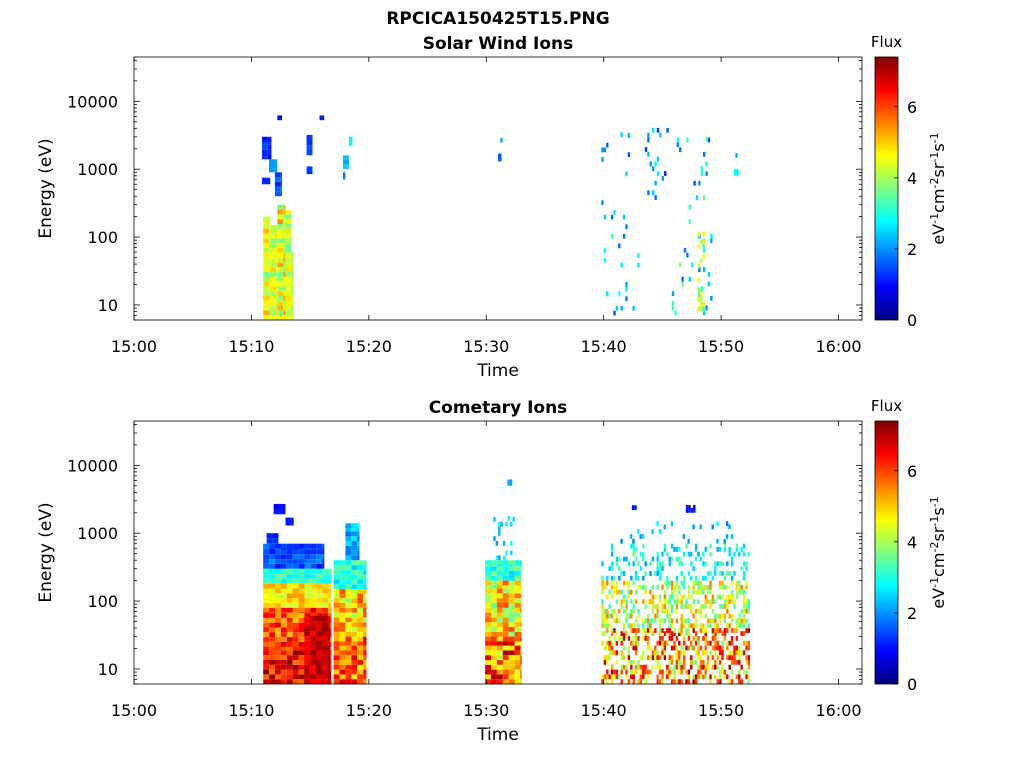 The width and height of the screenshot is (1024, 768). I want to click on colorbar-scale, so click(886, 188).